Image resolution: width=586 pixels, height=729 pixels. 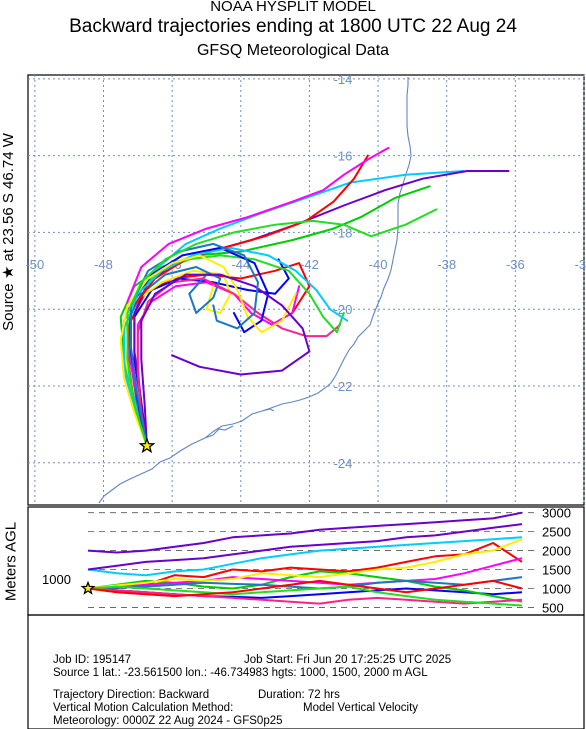 I want to click on lat-tick-label: -24, so click(x=343, y=463).